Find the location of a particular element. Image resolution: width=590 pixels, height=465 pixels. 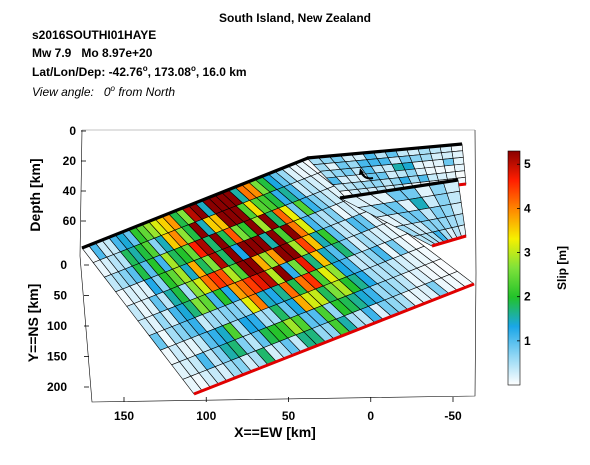

depth-axis-label: Depth [km] is located at coordinates (35, 194).